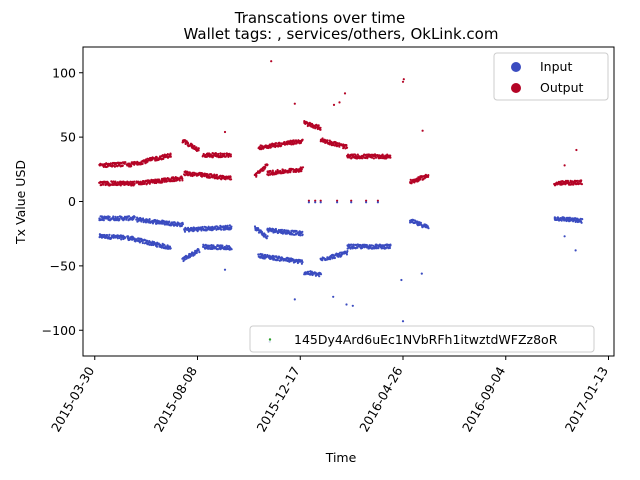 The image size is (640, 480). I want to click on legend-address-marker, so click(270, 339).